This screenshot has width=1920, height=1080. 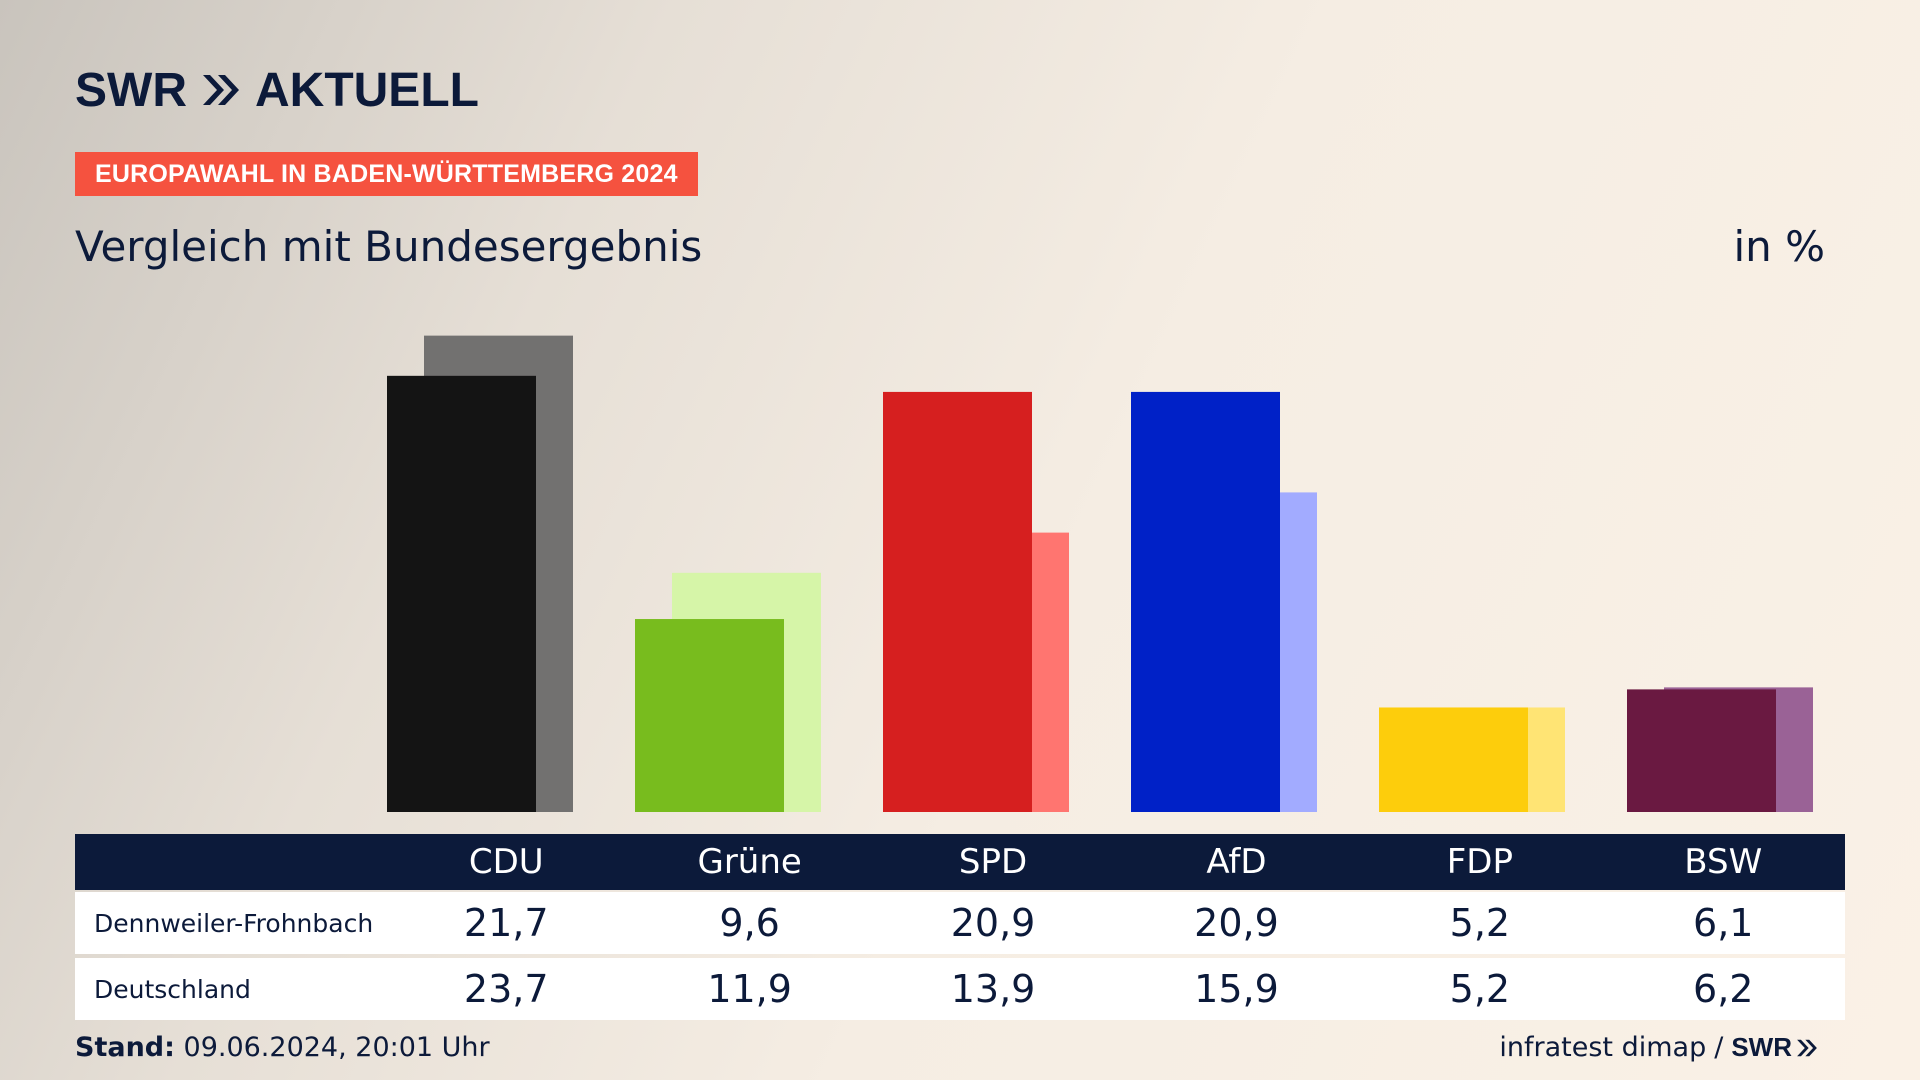 I want to click on bar-local-fdp, so click(x=1453, y=759).